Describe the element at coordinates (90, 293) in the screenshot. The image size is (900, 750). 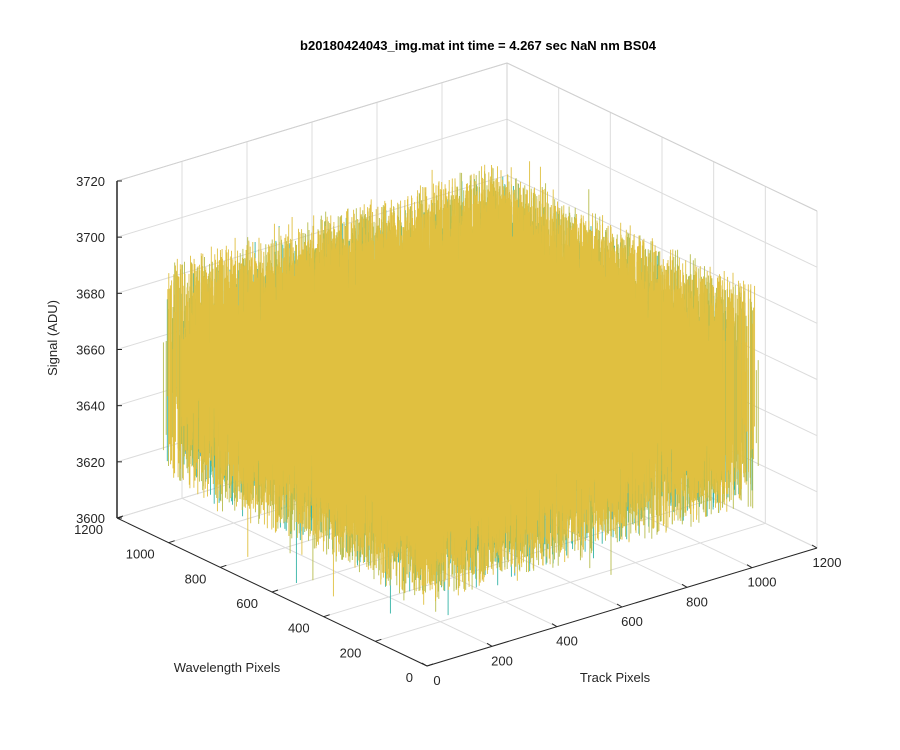
I see `z-tick-label: 3680` at that location.